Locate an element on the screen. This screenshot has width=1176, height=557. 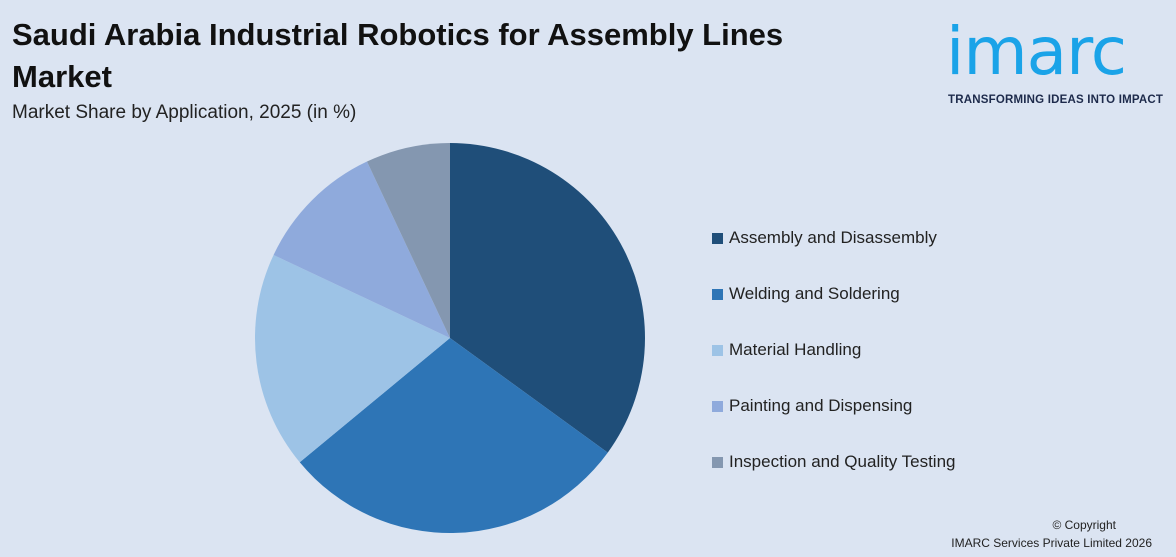
copyright-owner: IMARC Services Private Limited 2026 is located at coordinates (1051, 543).